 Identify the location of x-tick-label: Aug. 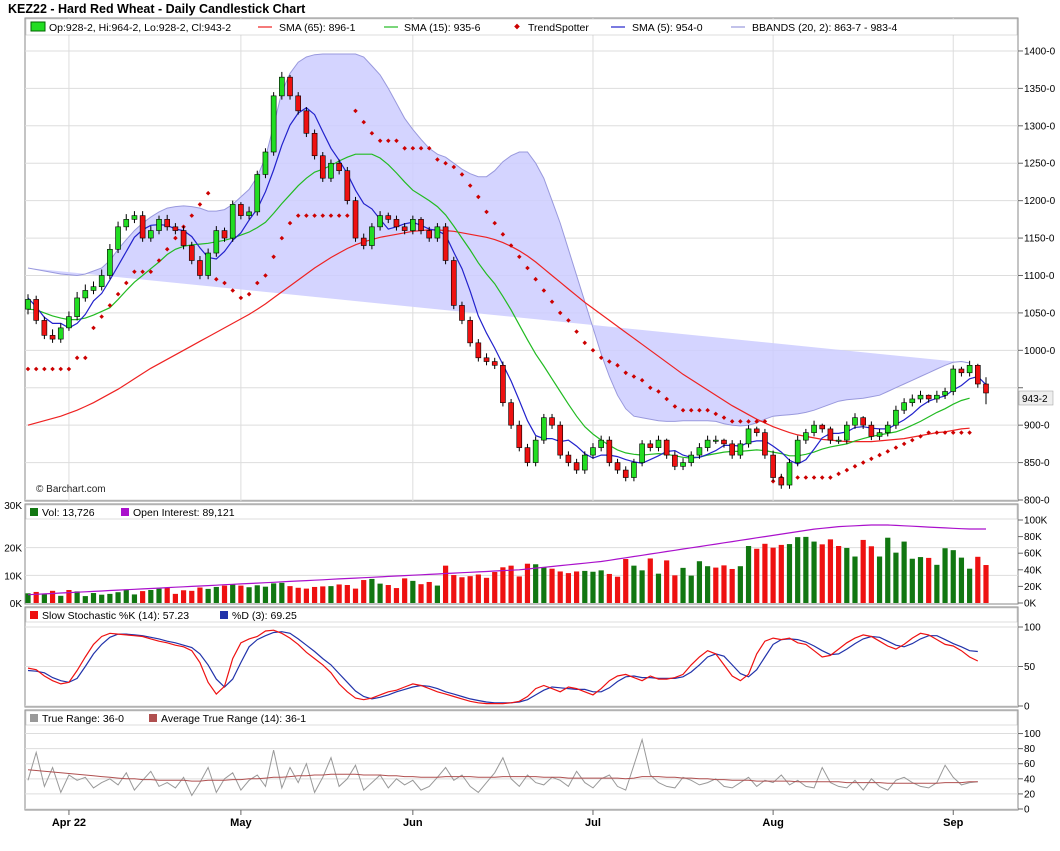
(772, 823).